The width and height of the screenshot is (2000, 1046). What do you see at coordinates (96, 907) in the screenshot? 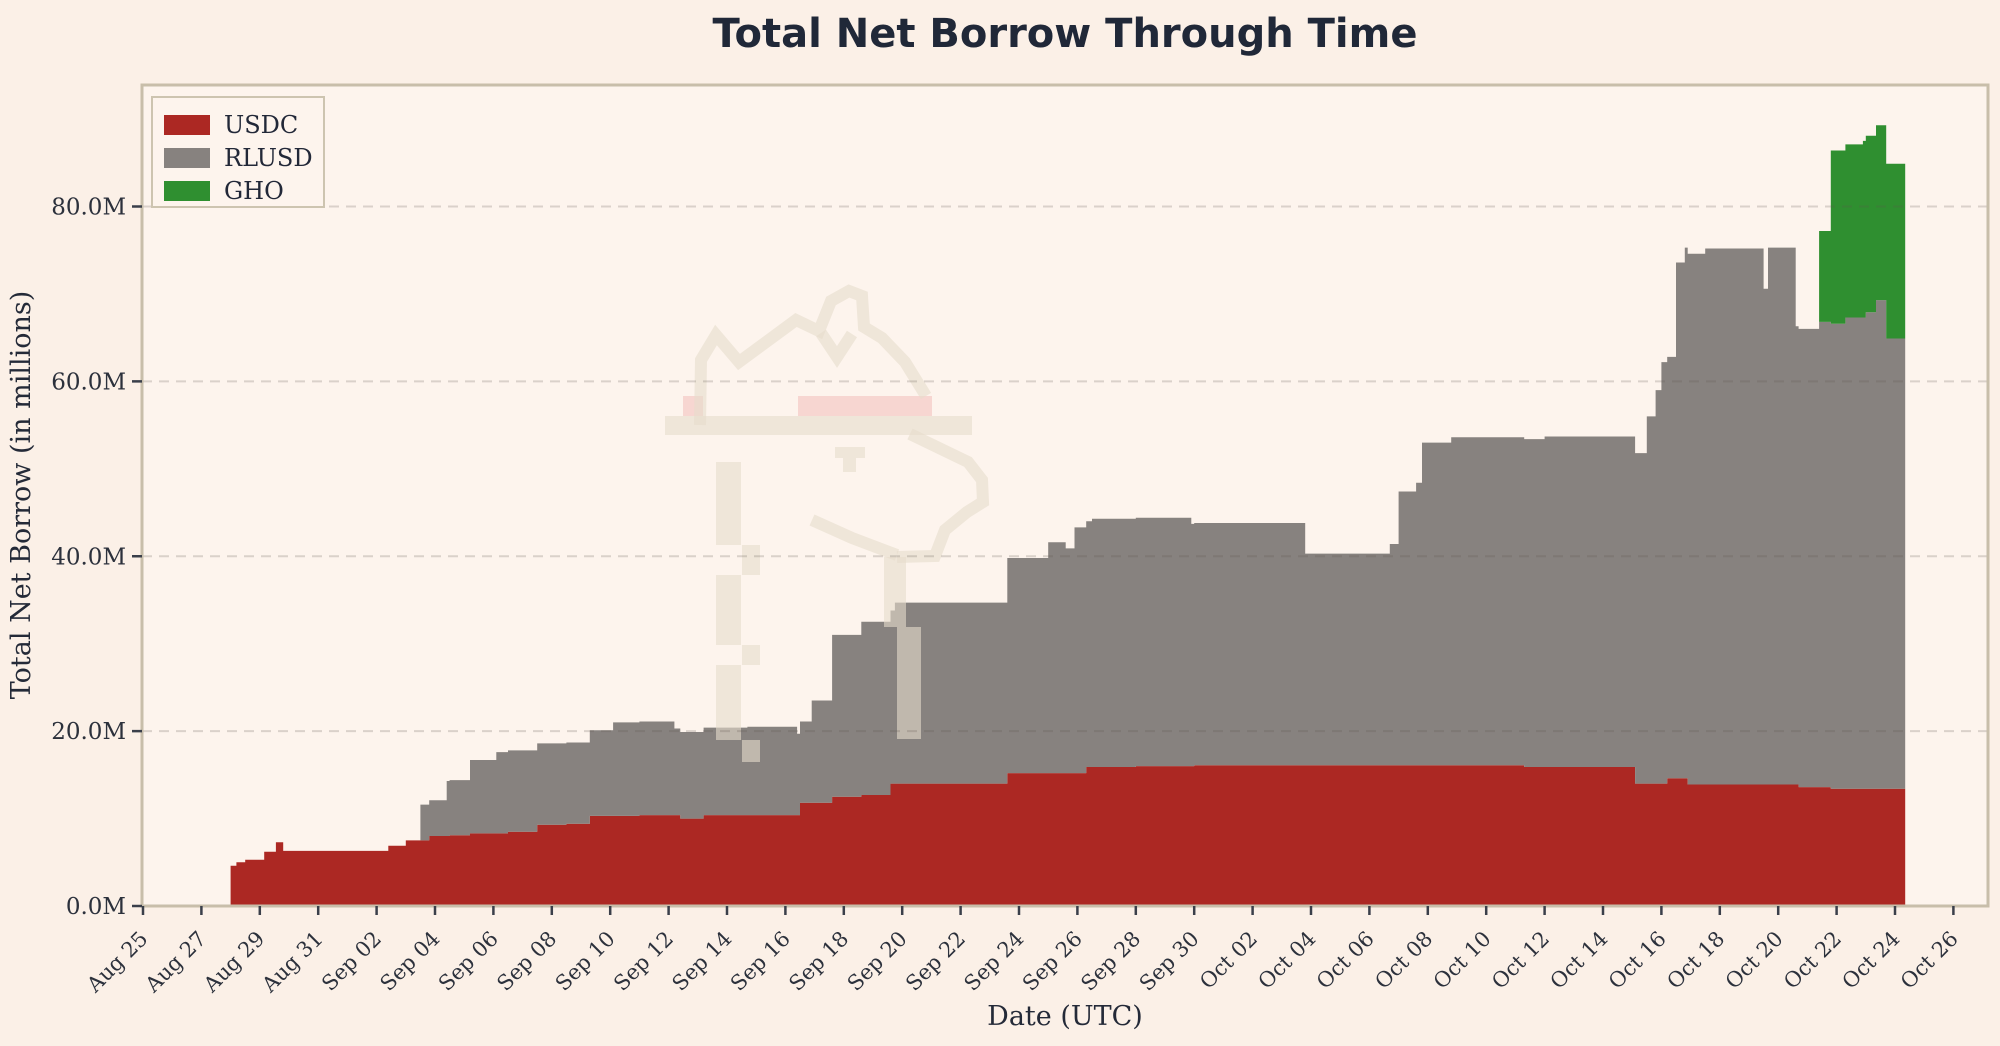
I see `y-tick-label: 0.0M` at bounding box center [96, 907].